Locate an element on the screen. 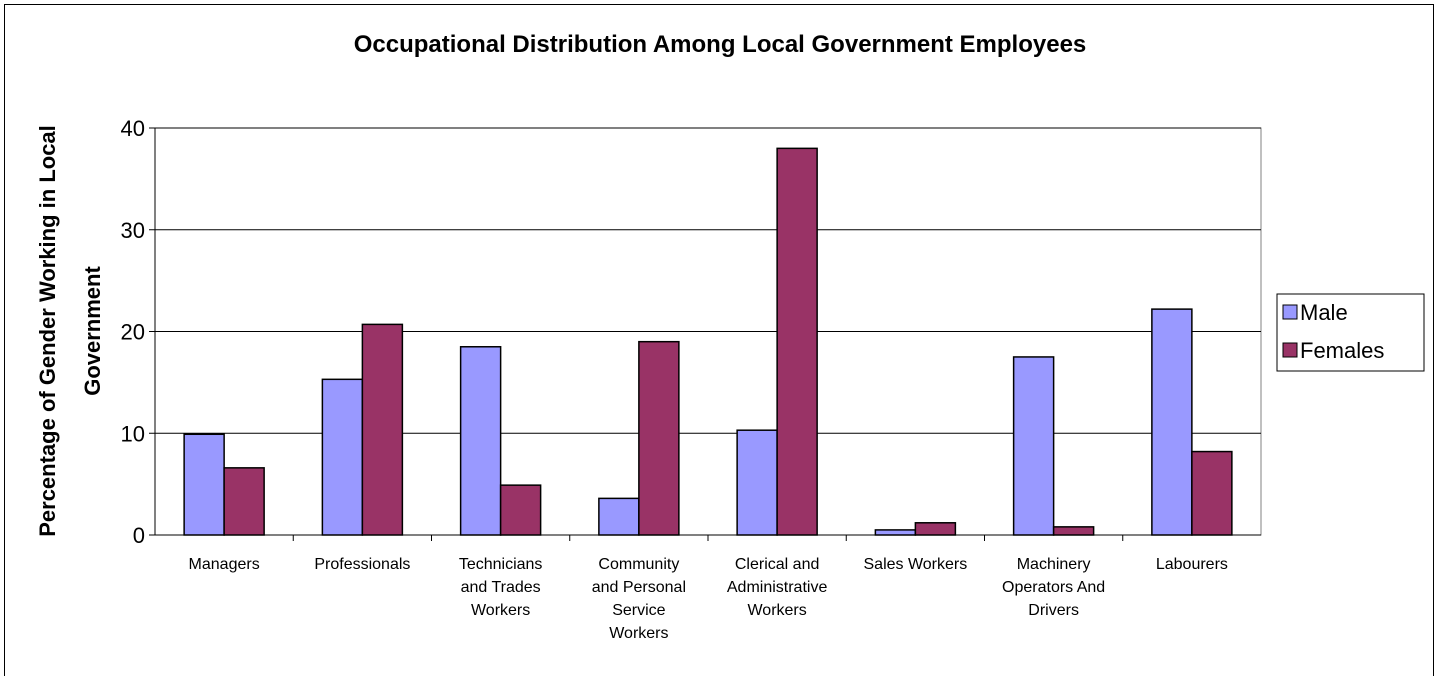  x-tick-label-line: Managers is located at coordinates (224, 564).